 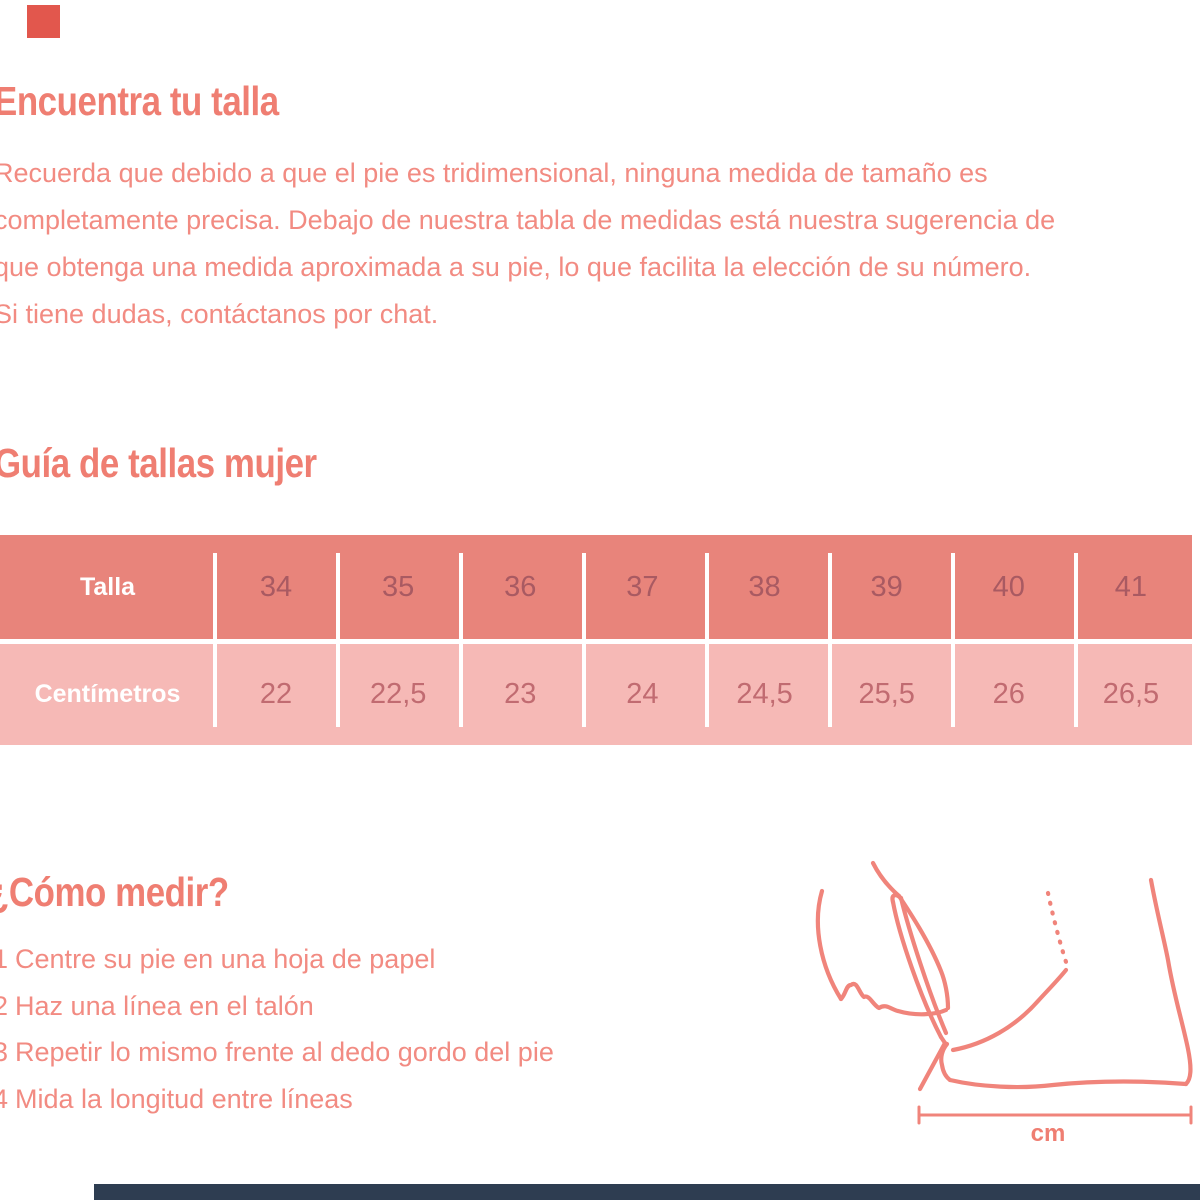 I want to click on cm-cell: 26, so click(x=1008, y=694).